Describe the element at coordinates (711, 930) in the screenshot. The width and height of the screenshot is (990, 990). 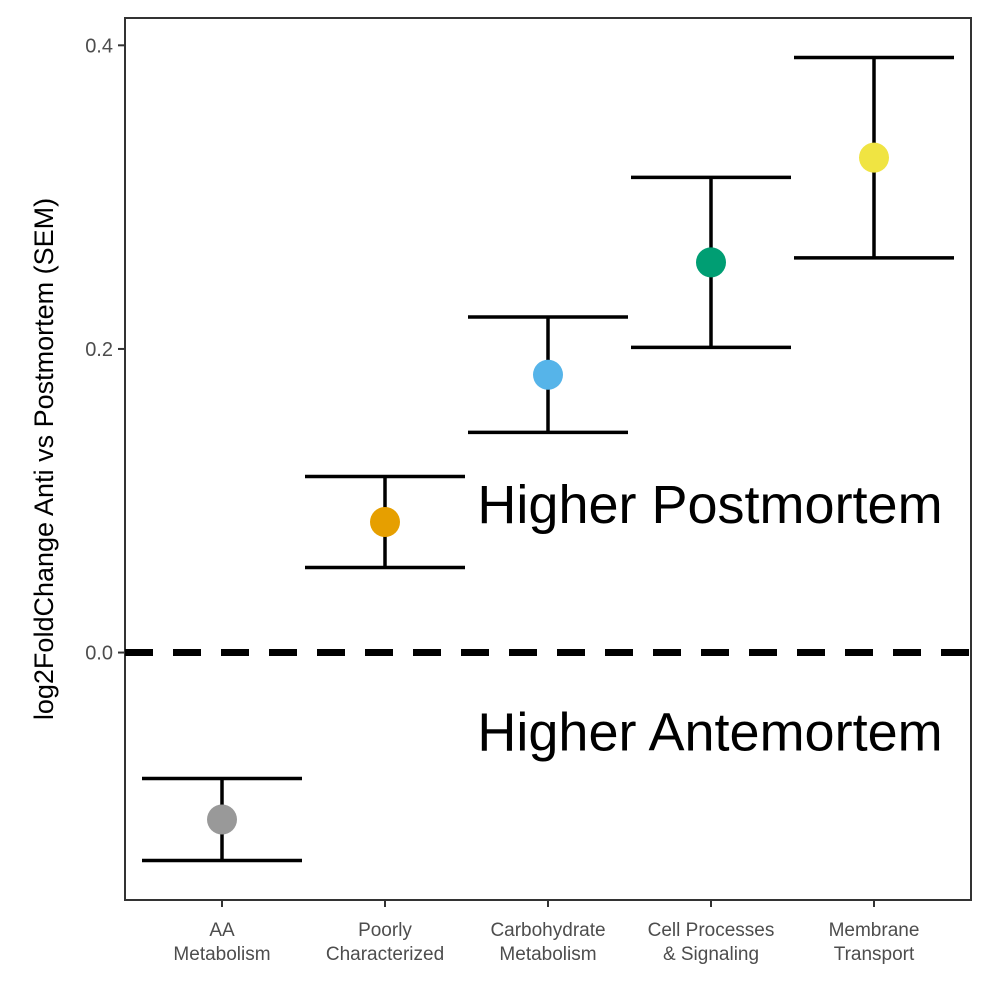
I see `x-tick-label-line: Cell Processes` at that location.